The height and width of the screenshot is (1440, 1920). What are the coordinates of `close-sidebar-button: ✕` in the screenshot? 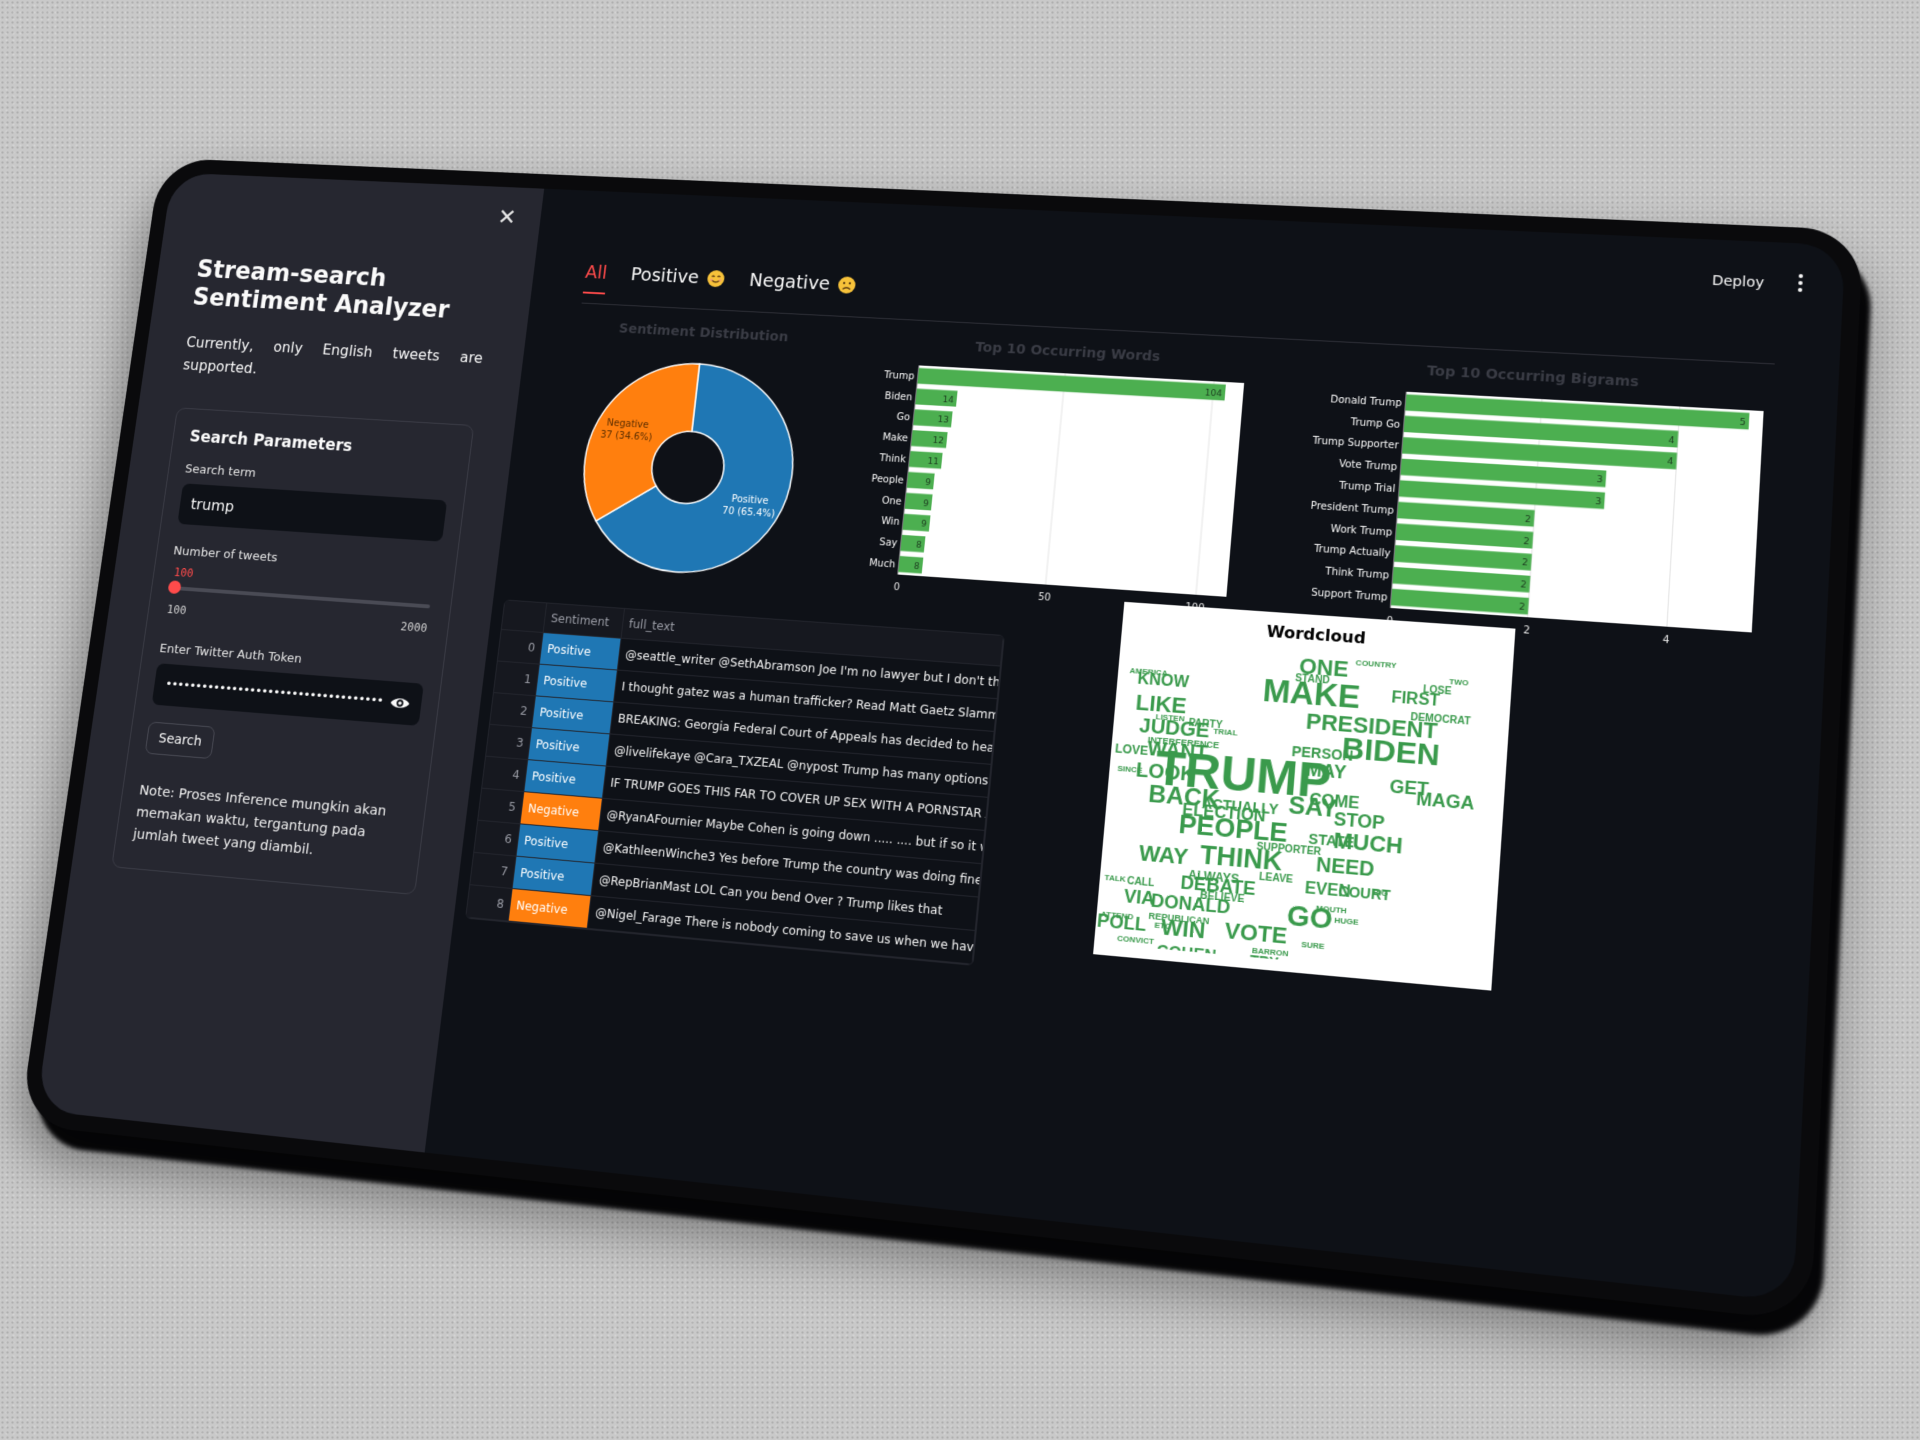 It's located at (507, 217).